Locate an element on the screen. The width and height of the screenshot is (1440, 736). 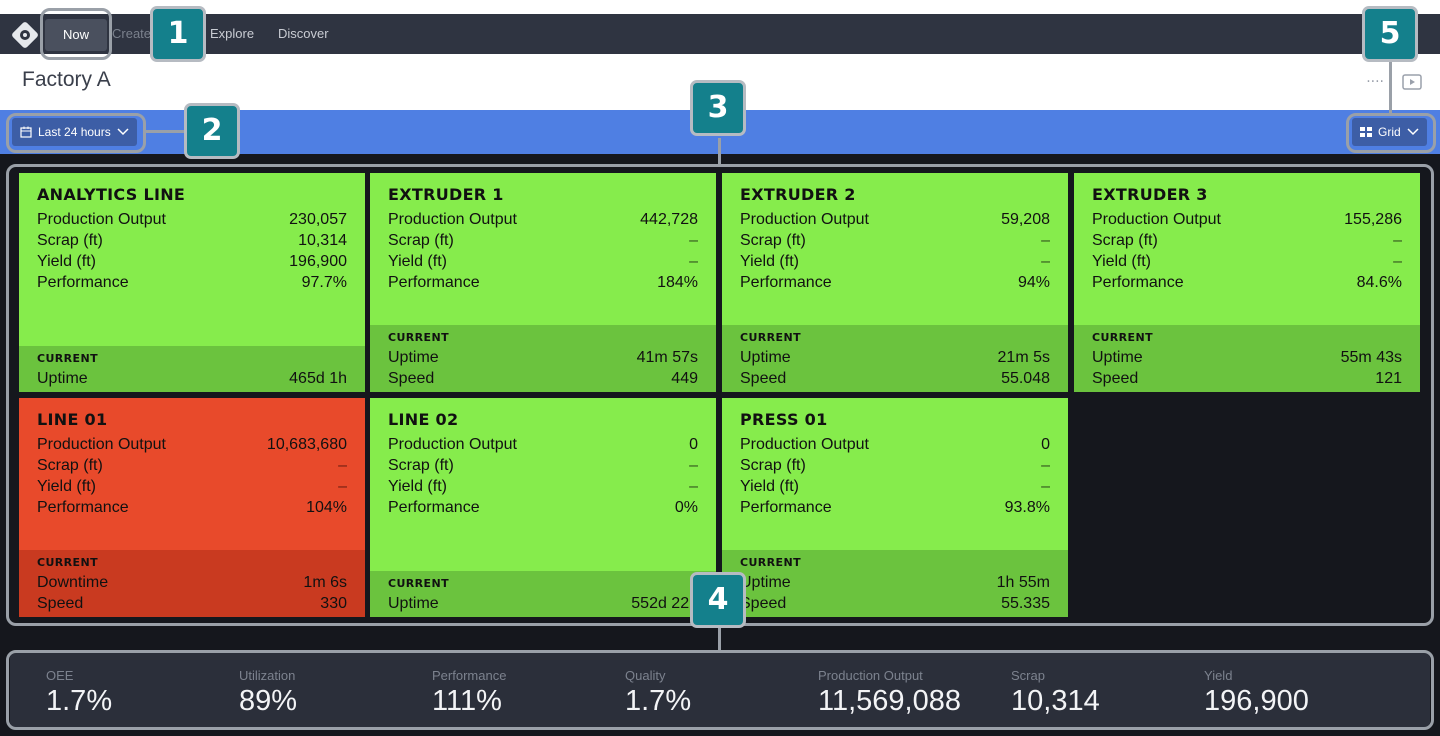
current-row: Uptime 41m 57s is located at coordinates (543, 357).